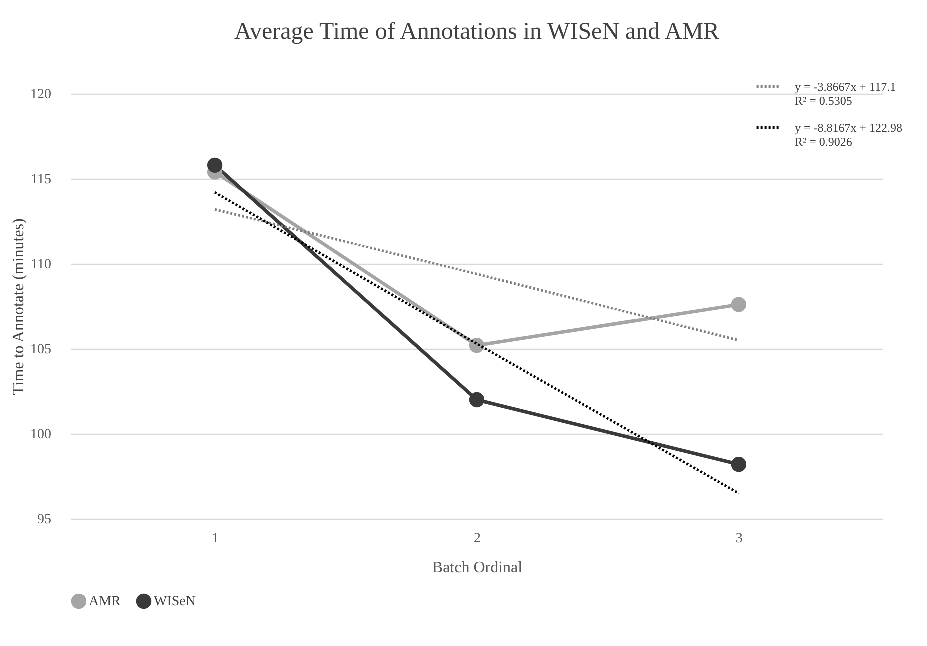  I want to click on legend-label: AMR, so click(105, 602).